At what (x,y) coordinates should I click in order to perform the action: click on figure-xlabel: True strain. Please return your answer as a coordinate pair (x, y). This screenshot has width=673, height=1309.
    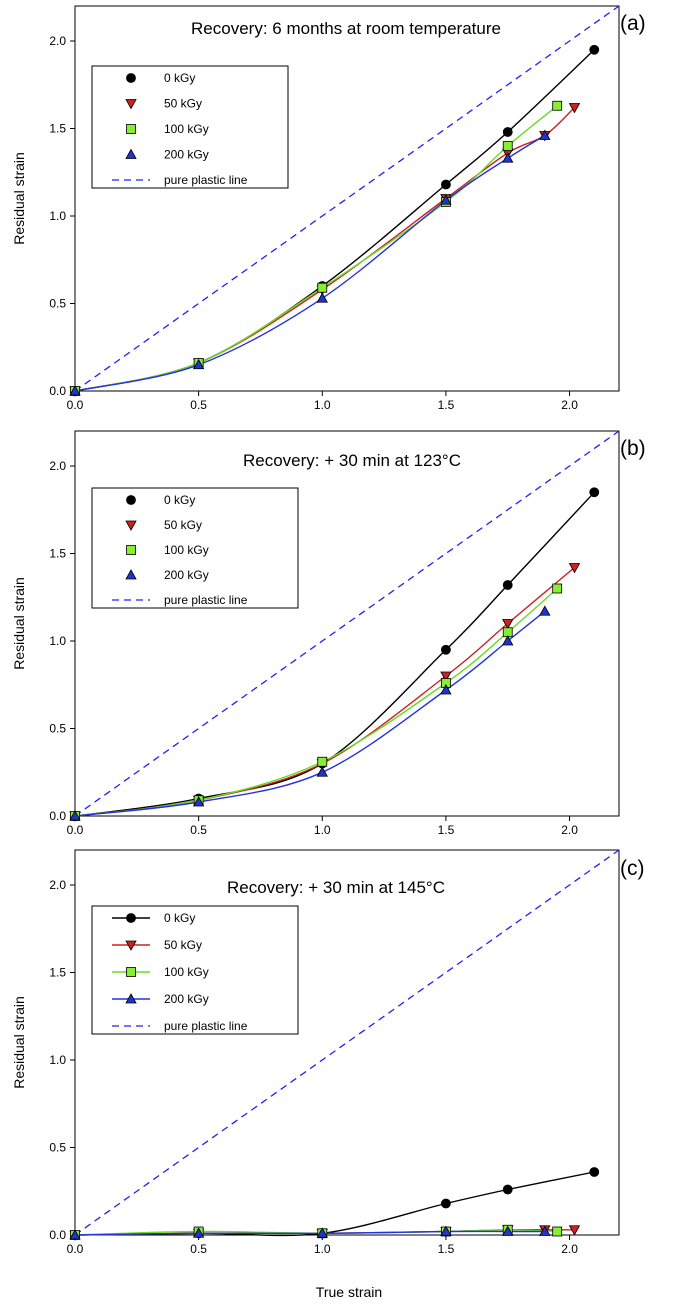
    Looking at the image, I should click on (349, 1292).